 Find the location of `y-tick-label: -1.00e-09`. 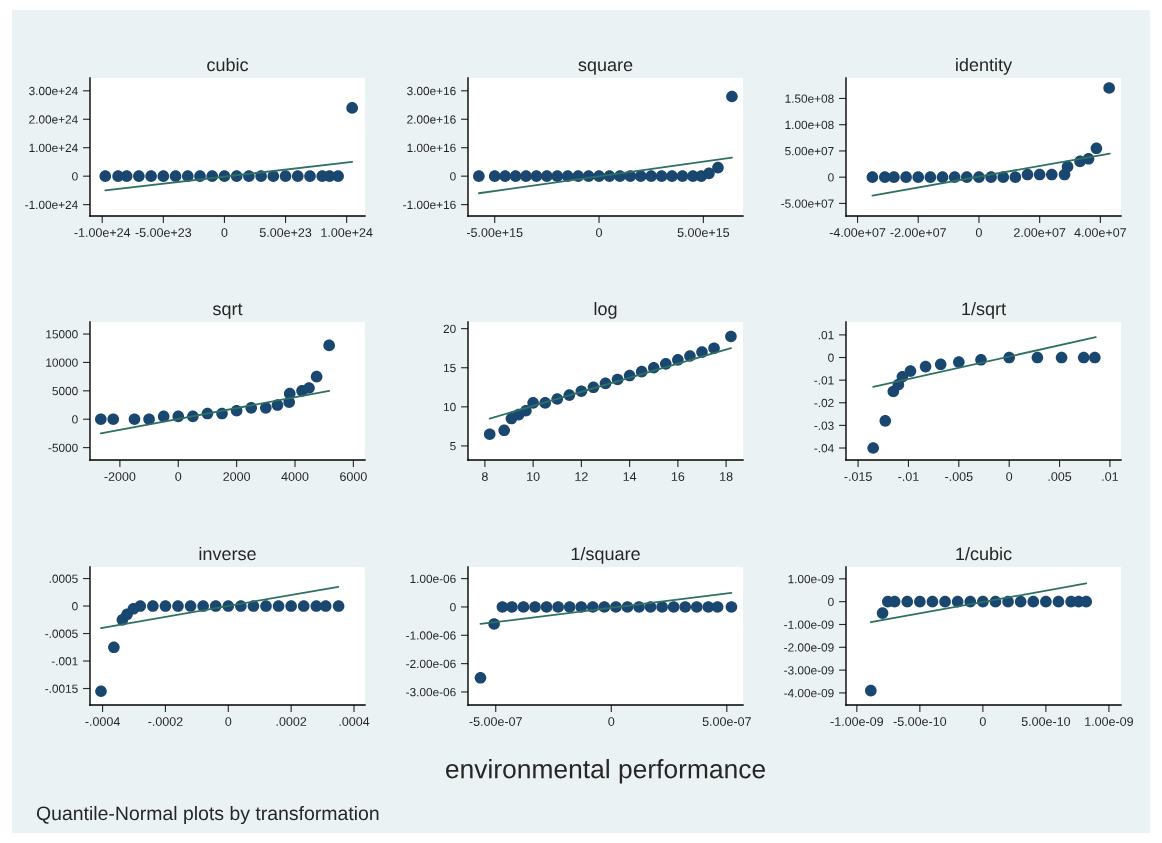

y-tick-label: -1.00e-09 is located at coordinates (809, 624).